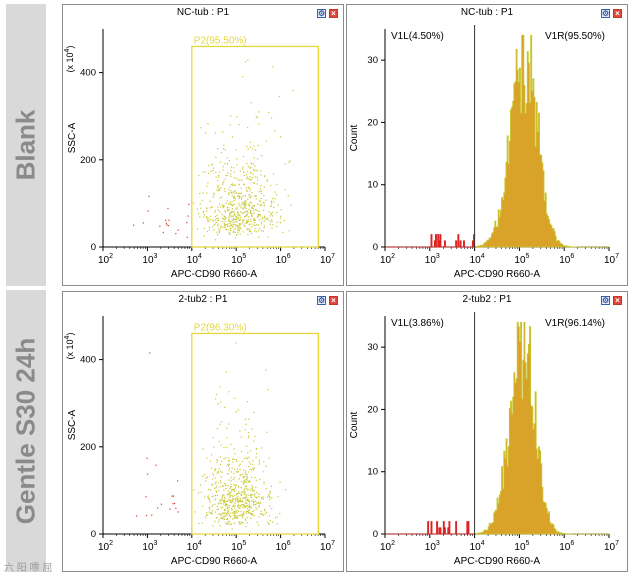  What do you see at coordinates (417, 36) in the screenshot?
I see `region-label-left: V1L(4.50%)` at bounding box center [417, 36].